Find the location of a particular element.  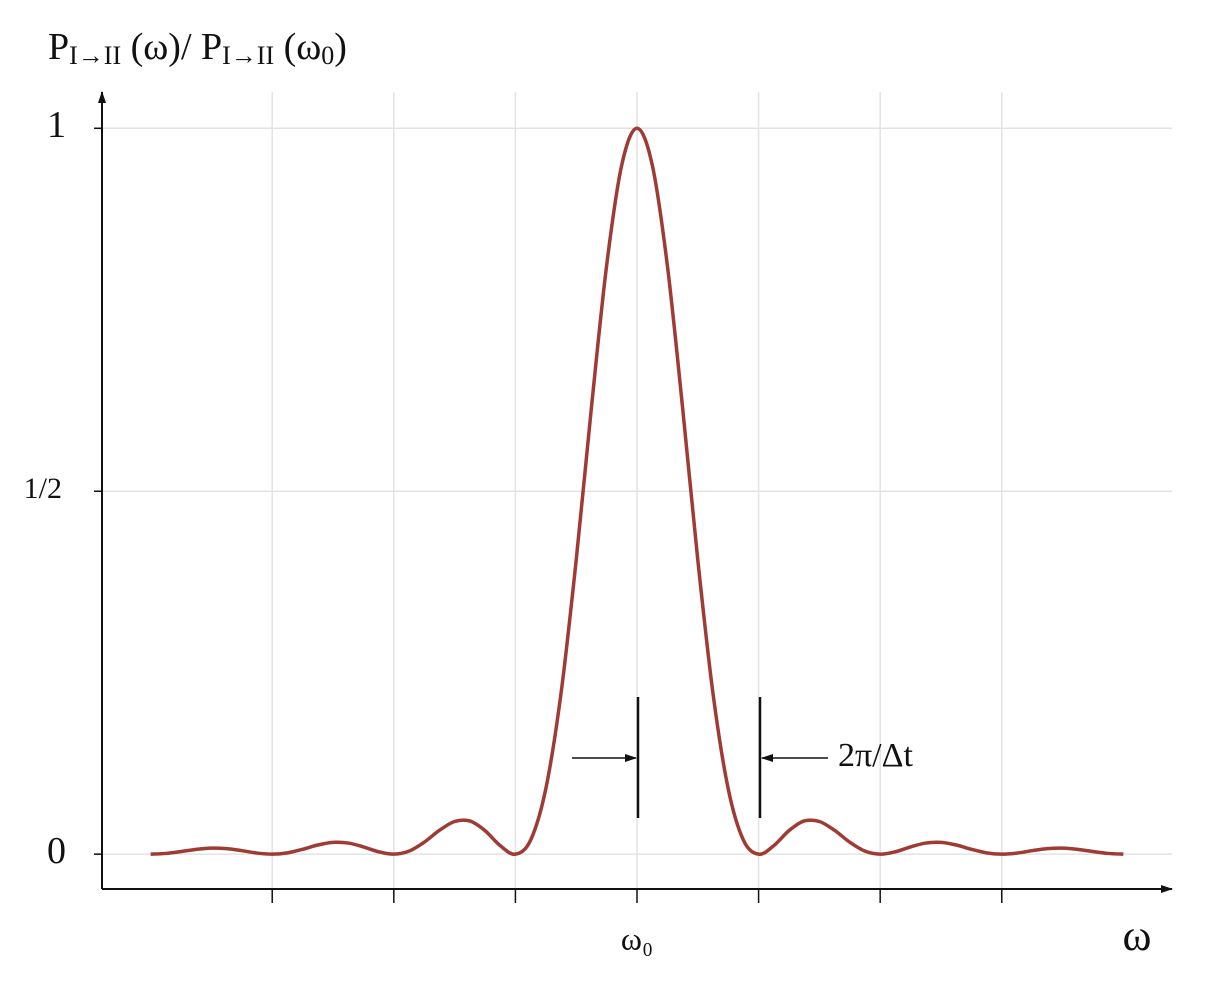

width-annotation: 2π/Δt is located at coordinates (742, 757).